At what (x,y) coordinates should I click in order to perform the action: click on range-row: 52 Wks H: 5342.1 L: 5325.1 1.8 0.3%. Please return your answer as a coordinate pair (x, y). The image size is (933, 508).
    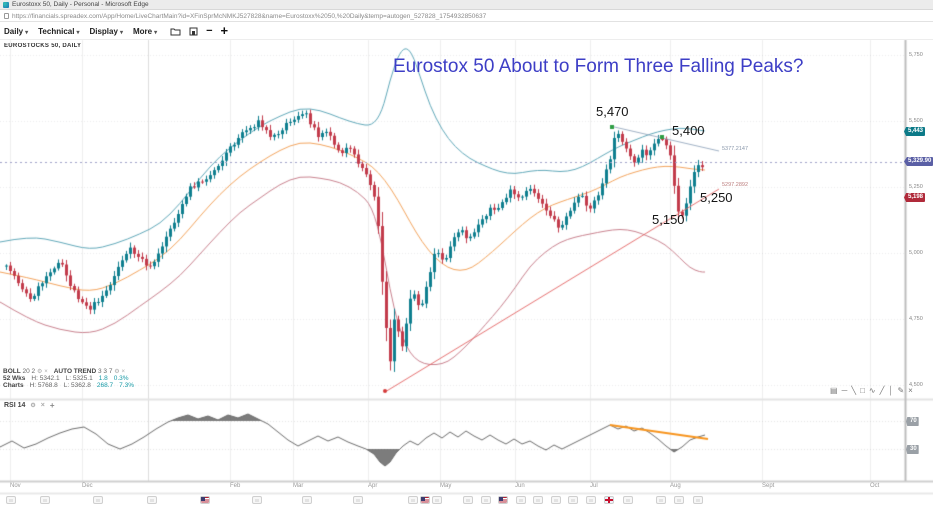
    Looking at the image, I should click on (68, 378).